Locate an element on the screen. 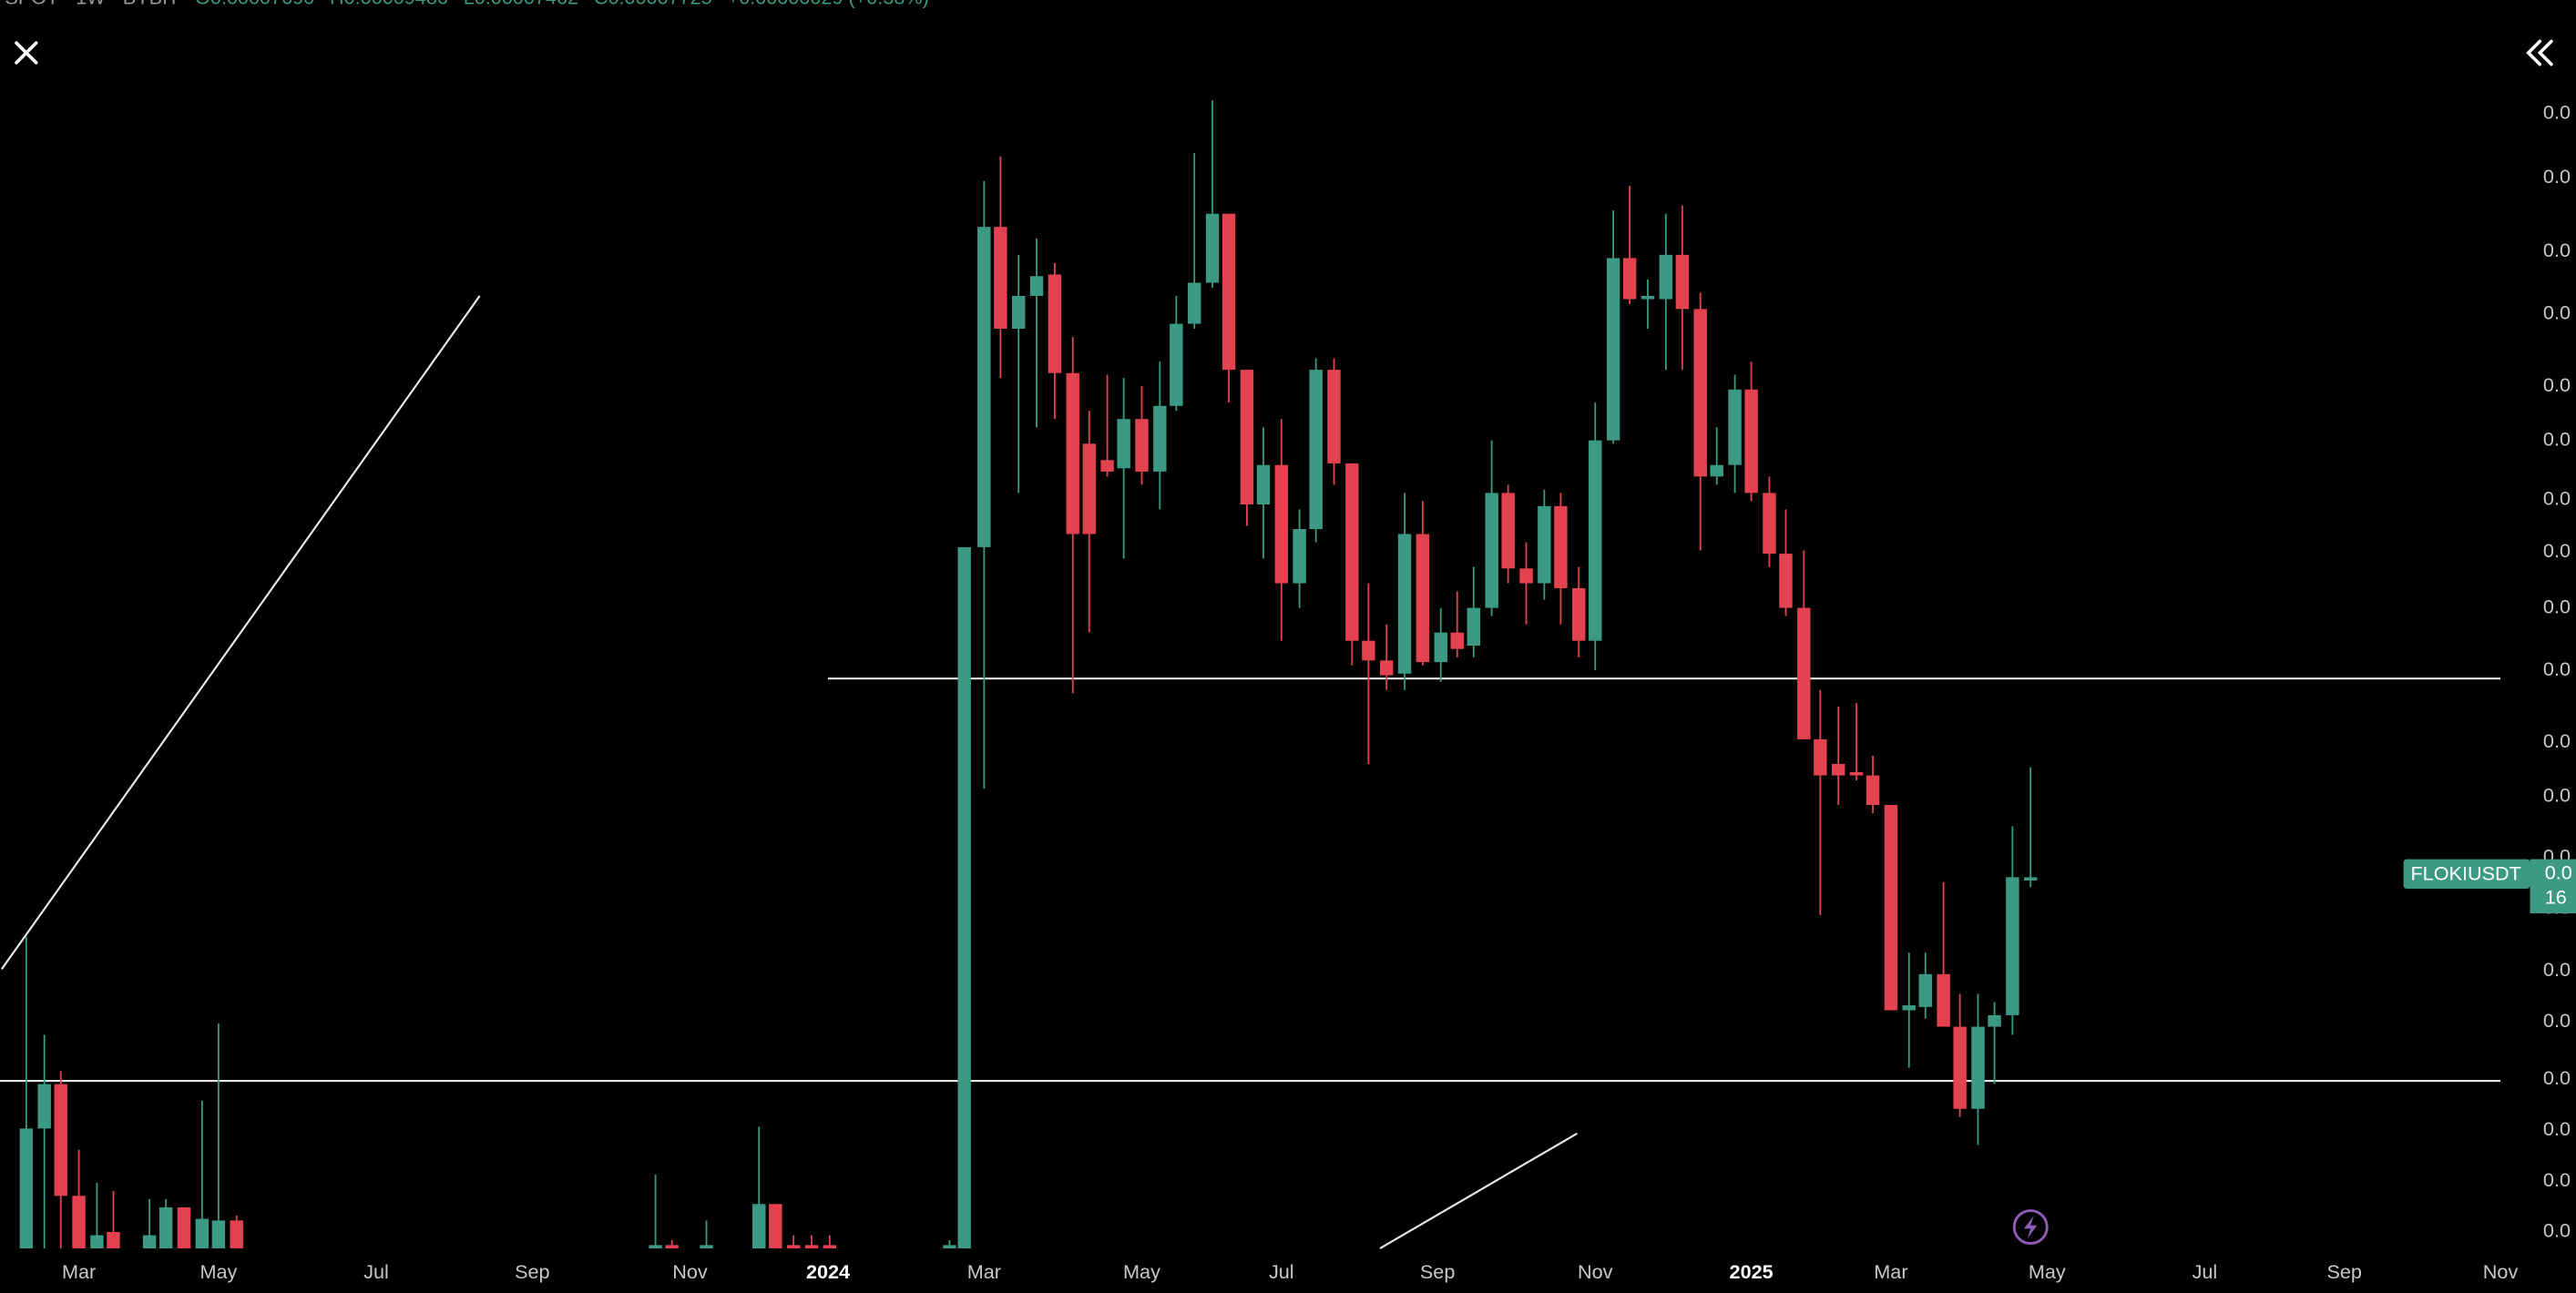 The height and width of the screenshot is (1293, 2576). chevron is located at coordinates (2534, 53).